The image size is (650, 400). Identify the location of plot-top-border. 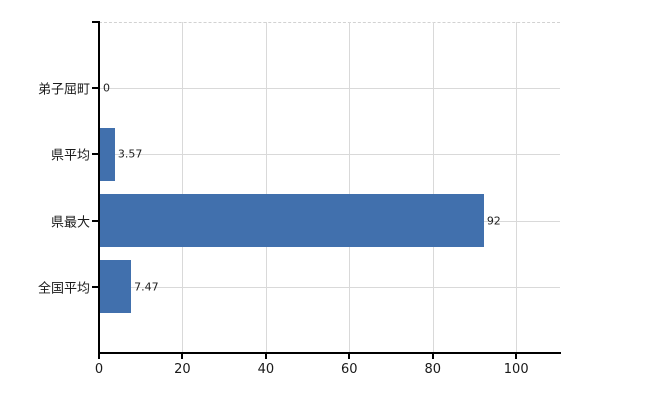
(329, 22).